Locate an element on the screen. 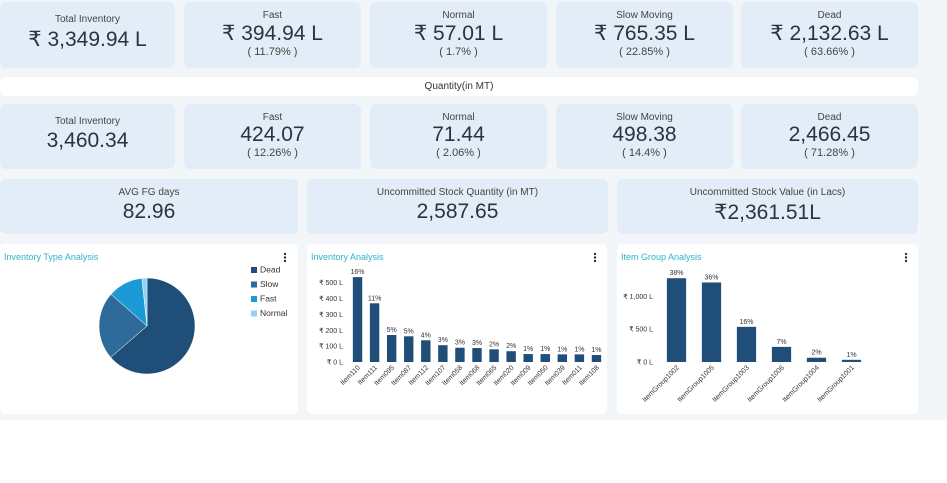 The width and height of the screenshot is (947, 483). card-label: AVG FG days is located at coordinates (149, 192).